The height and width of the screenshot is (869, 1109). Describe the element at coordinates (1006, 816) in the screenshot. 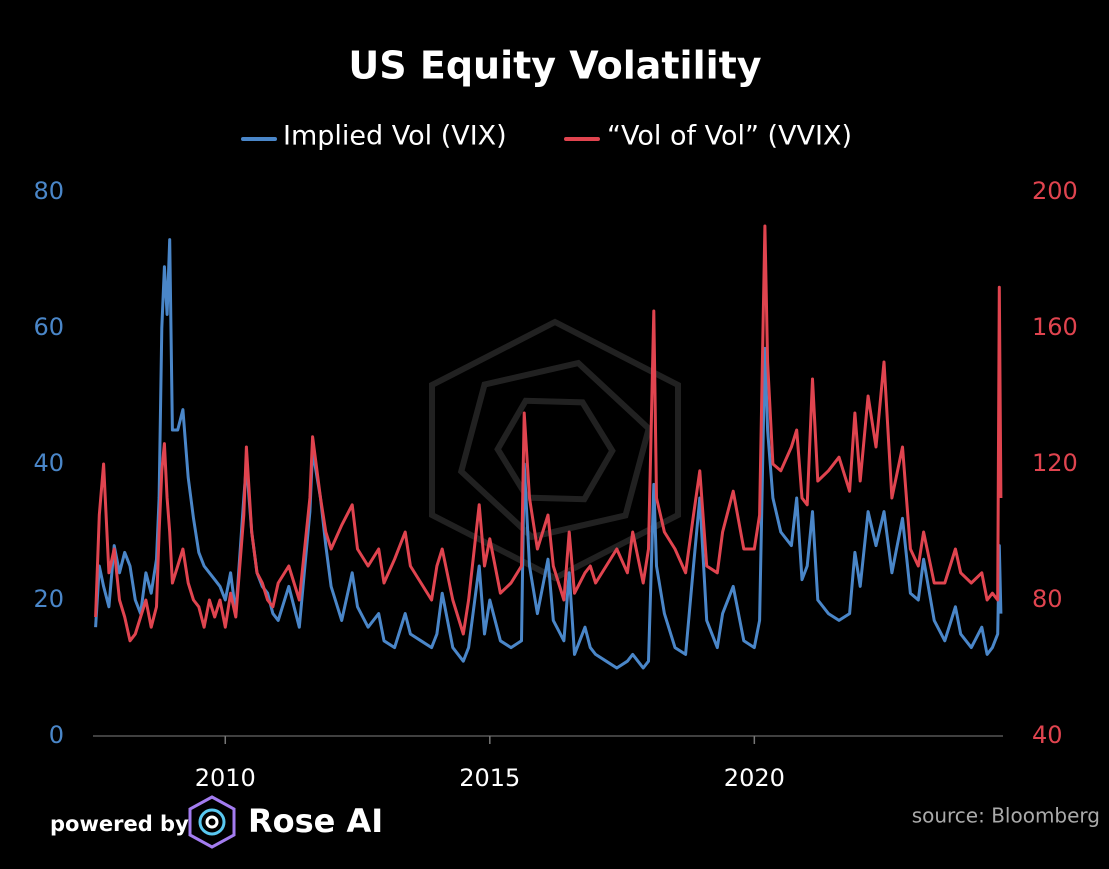

I see `source-note: source: Bloomberg` at that location.